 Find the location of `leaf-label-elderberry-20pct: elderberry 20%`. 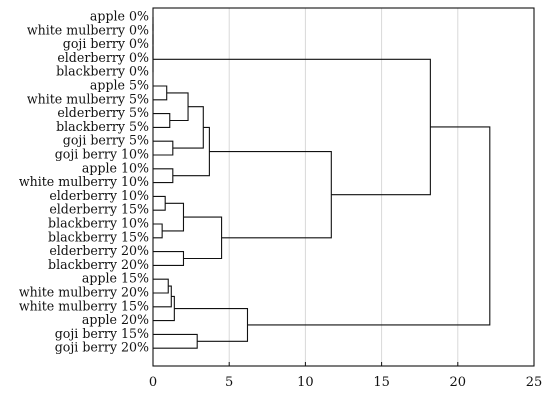

leaf-label-elderberry-20pct: elderberry 20% is located at coordinates (99, 250).